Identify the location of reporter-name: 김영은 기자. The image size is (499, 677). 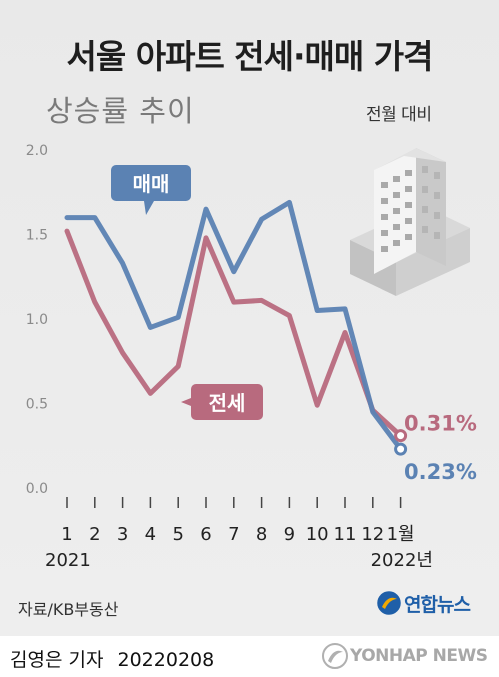
(57, 660).